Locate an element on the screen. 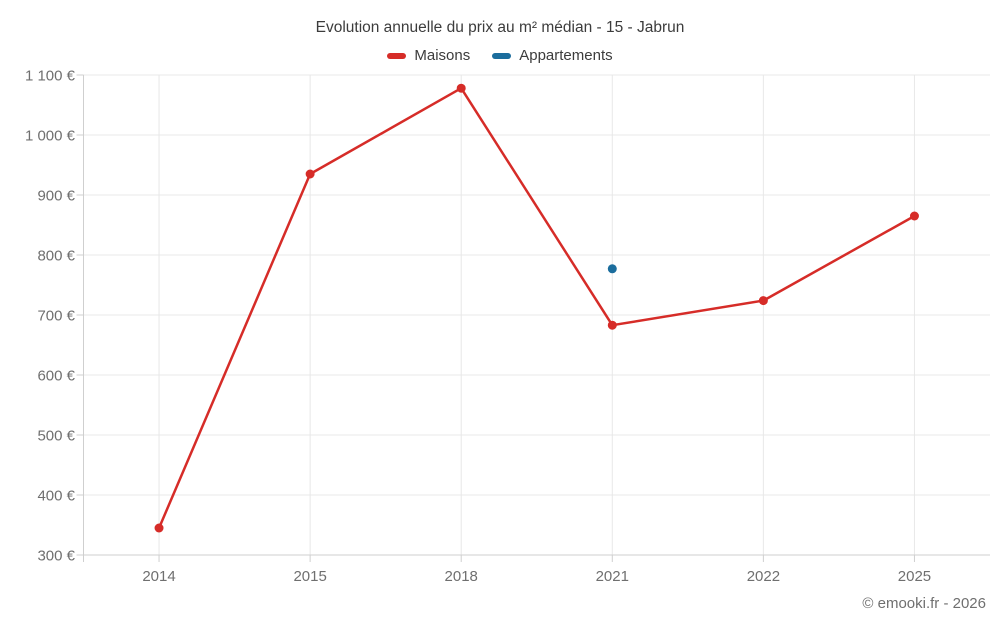 This screenshot has width=1000, height=625. legend-marker-appartements is located at coordinates (502, 55).